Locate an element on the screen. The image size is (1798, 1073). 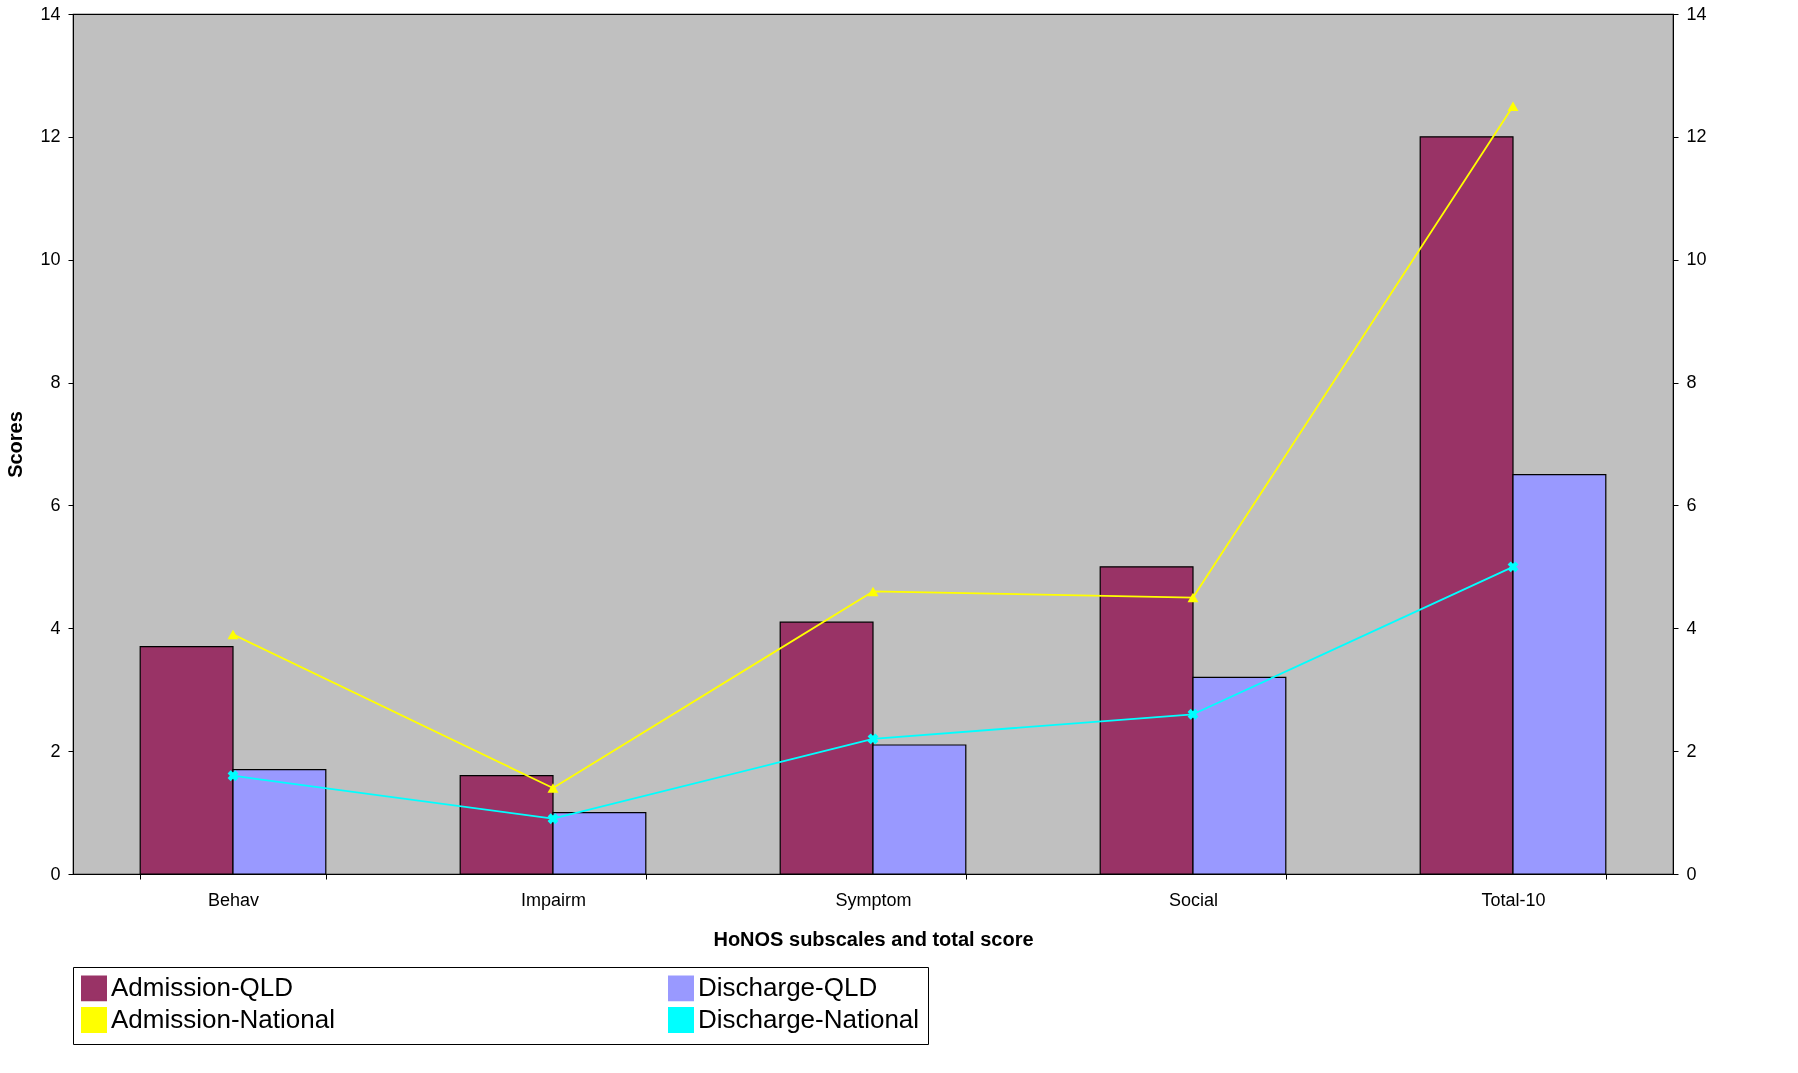
y2-tick-label: 4 is located at coordinates (1691, 627).